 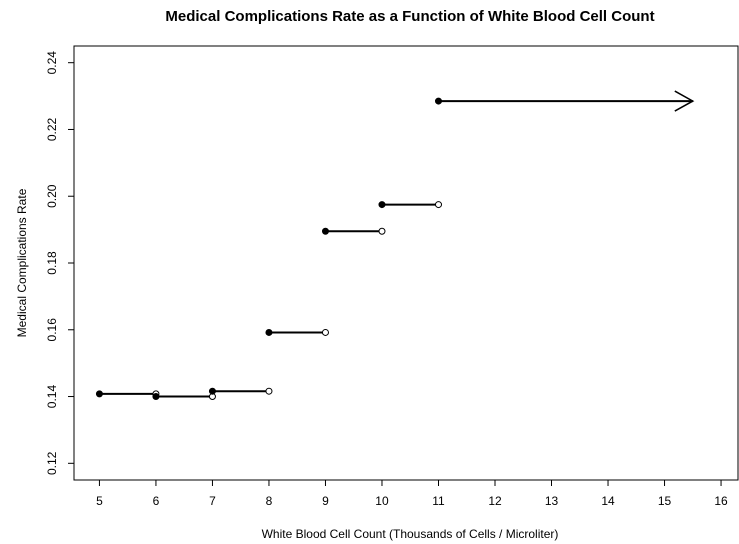 What do you see at coordinates (52, 263) in the screenshot?
I see `y-tick-label: 0.18` at bounding box center [52, 263].